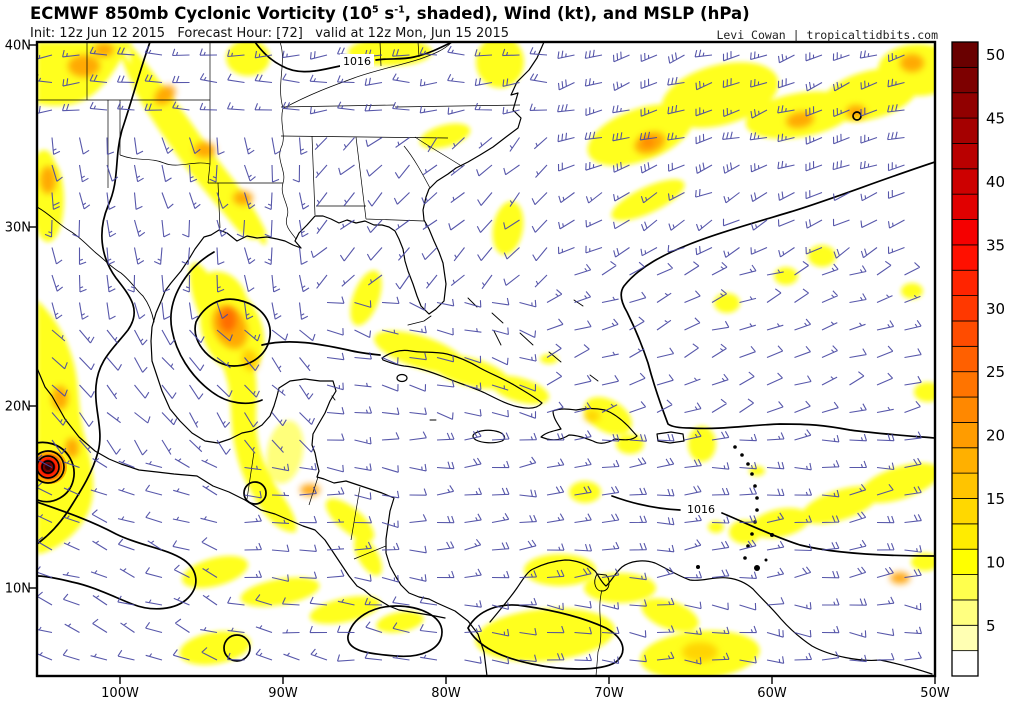 This screenshot has width=1024, height=702. Describe the element at coordinates (777, 300) in the screenshot. I see `isobar-ridge` at that location.